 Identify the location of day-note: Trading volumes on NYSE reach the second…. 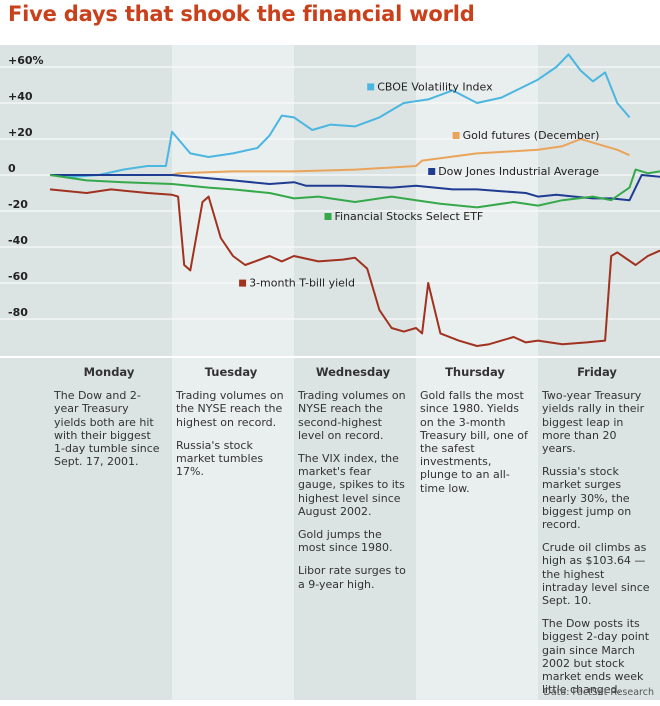
(352, 415).